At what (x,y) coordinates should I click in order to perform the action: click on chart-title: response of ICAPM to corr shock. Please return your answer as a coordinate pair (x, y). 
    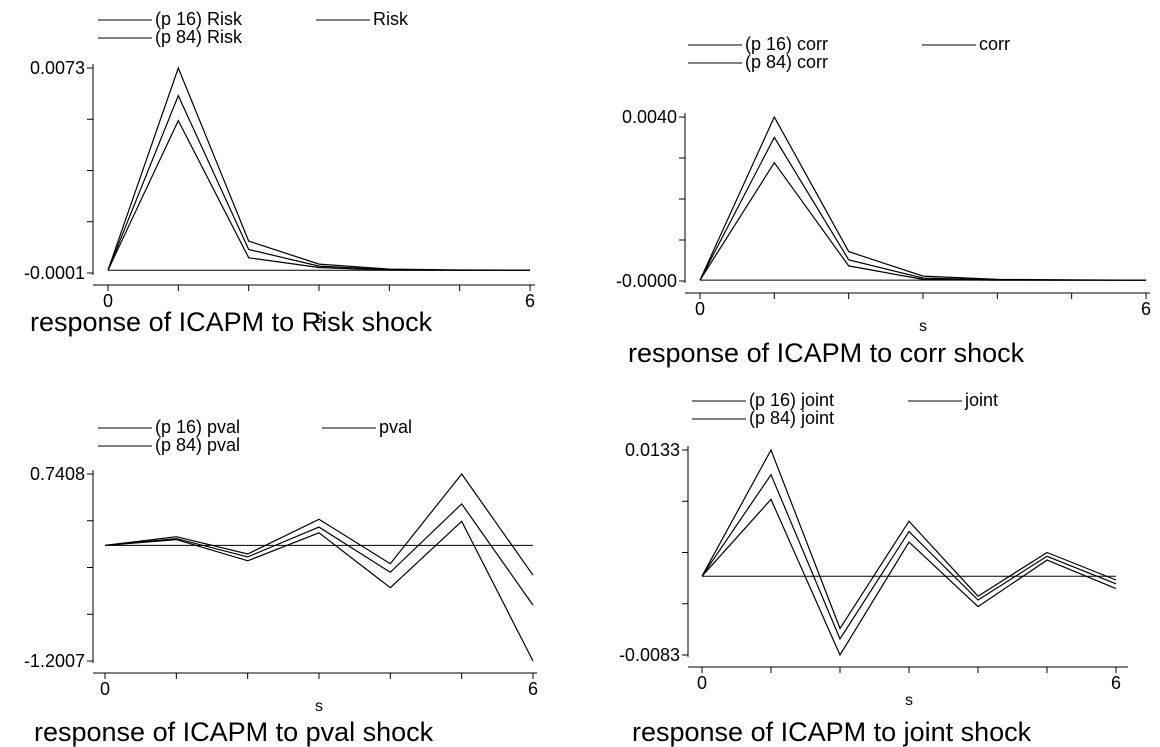
    Looking at the image, I should click on (826, 353).